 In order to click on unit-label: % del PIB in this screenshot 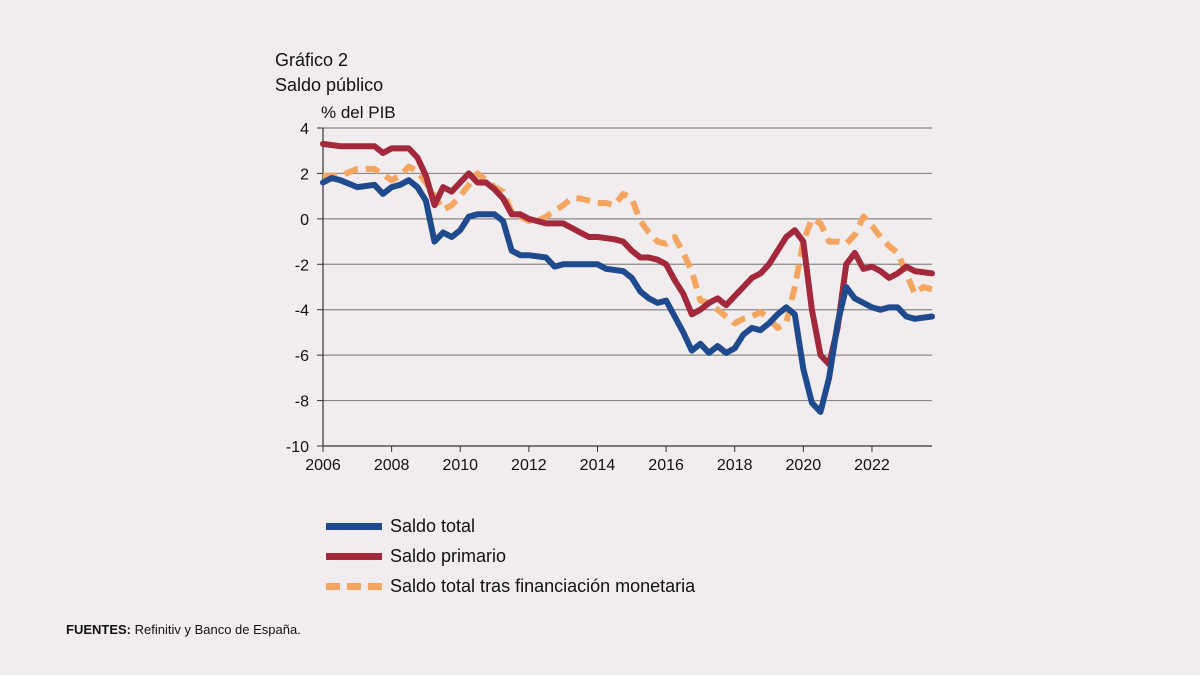, I will do `click(358, 112)`.